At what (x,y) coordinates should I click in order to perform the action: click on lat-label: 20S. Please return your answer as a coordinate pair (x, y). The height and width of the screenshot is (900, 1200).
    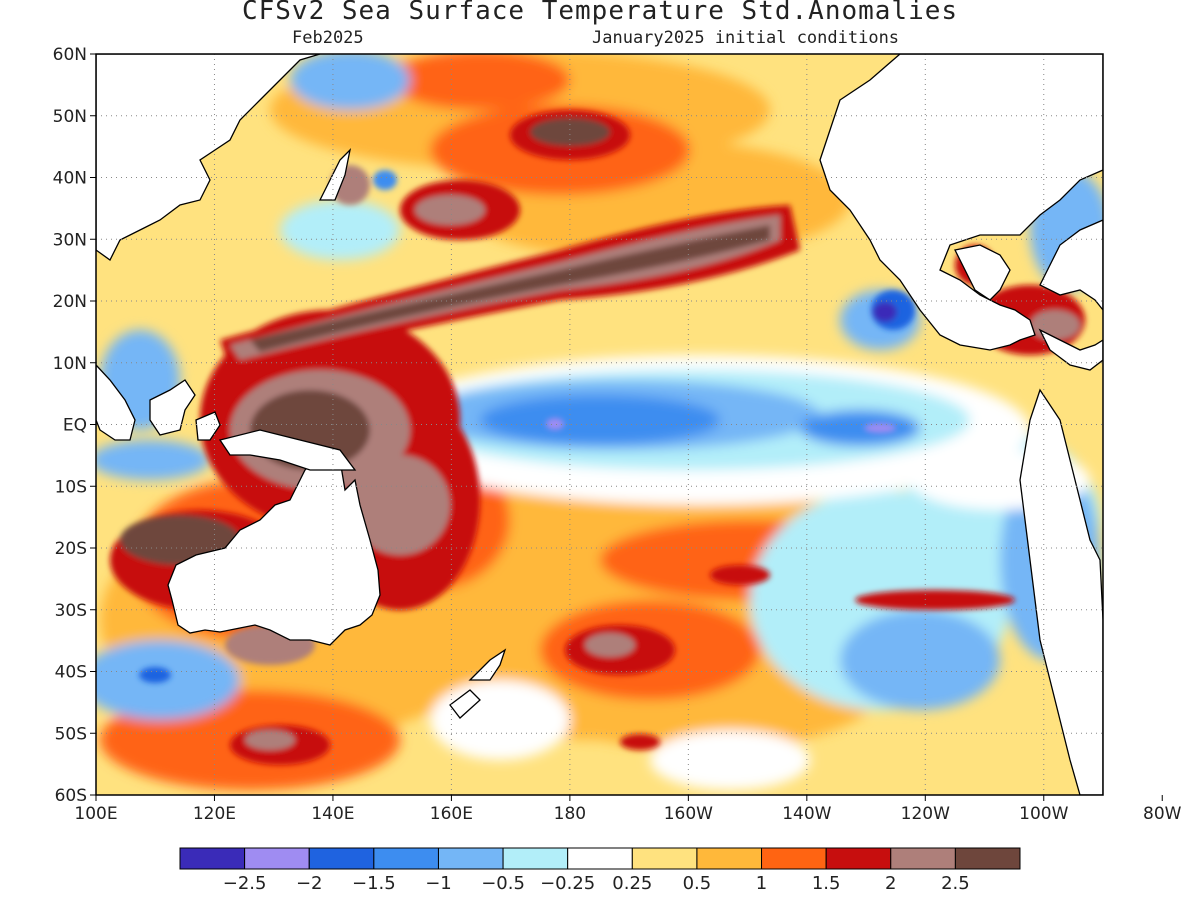
    Looking at the image, I should click on (71, 549).